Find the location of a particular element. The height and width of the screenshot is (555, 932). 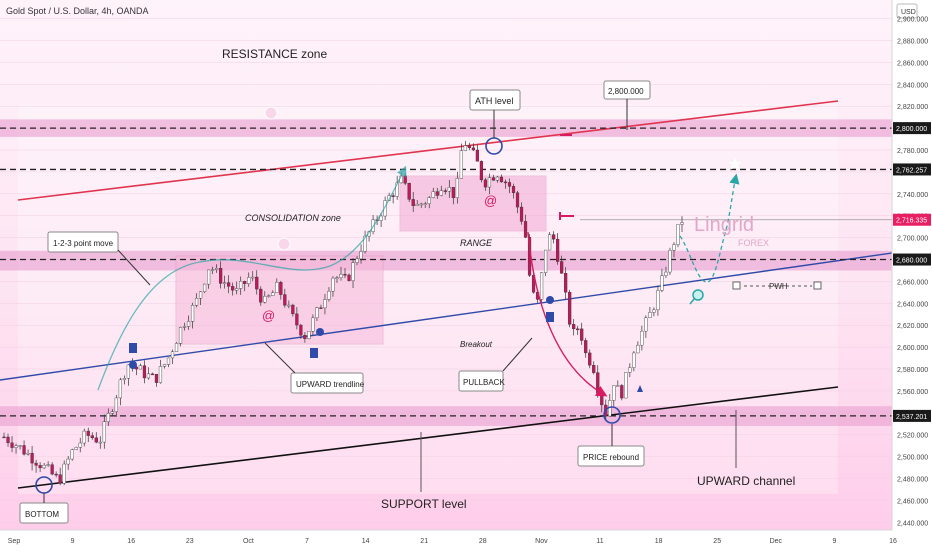

y-tick-label: 2,860.000 is located at coordinates (912, 63).